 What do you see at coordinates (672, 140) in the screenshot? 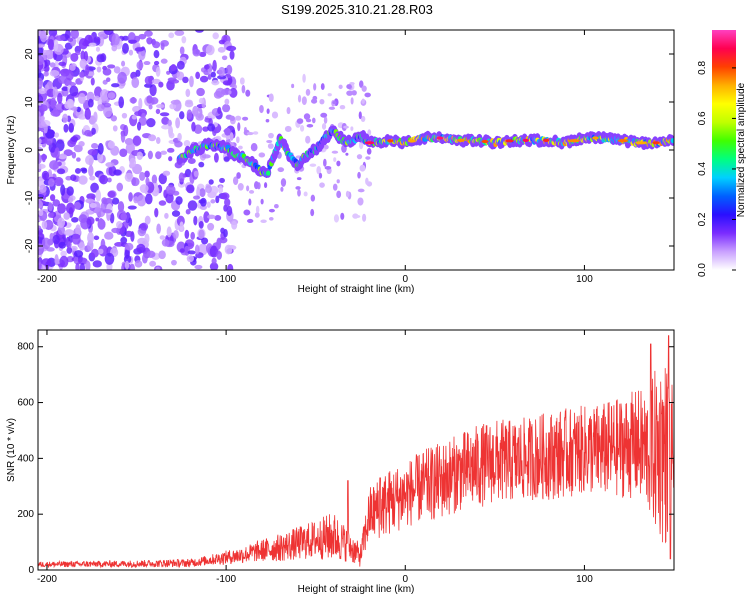
I see `spectrogram-ridge-cell` at bounding box center [672, 140].